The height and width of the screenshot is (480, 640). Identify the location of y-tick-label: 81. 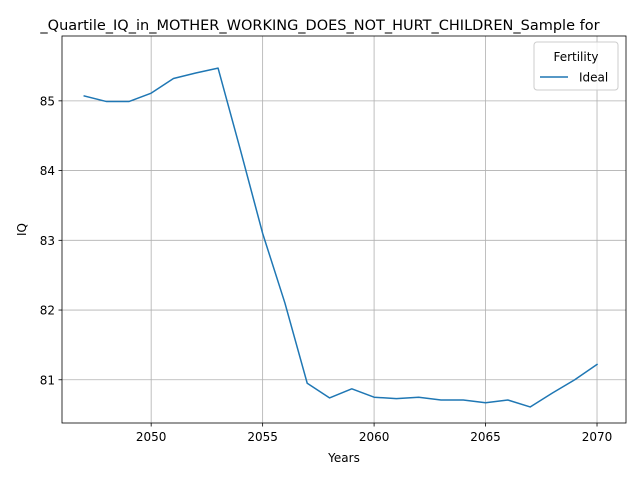
(47, 380).